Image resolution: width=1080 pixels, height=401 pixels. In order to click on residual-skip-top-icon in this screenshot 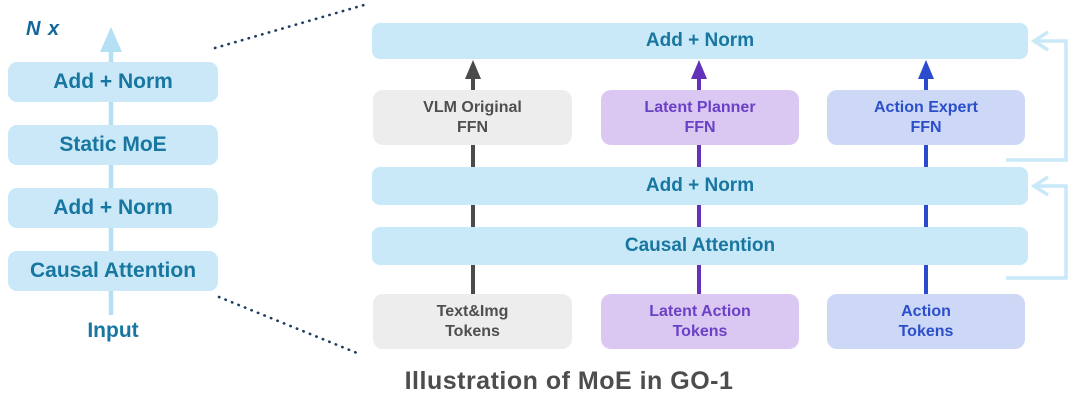, I will do `click(1037, 96)`.